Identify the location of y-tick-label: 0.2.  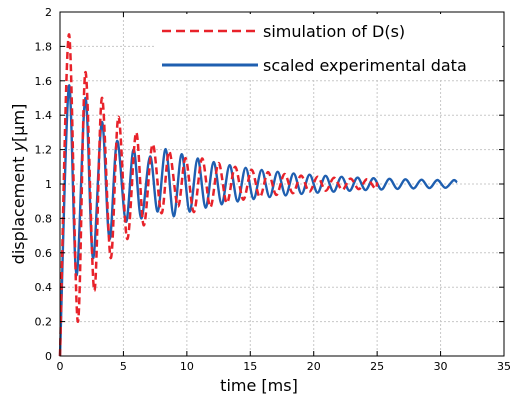
(44, 322).